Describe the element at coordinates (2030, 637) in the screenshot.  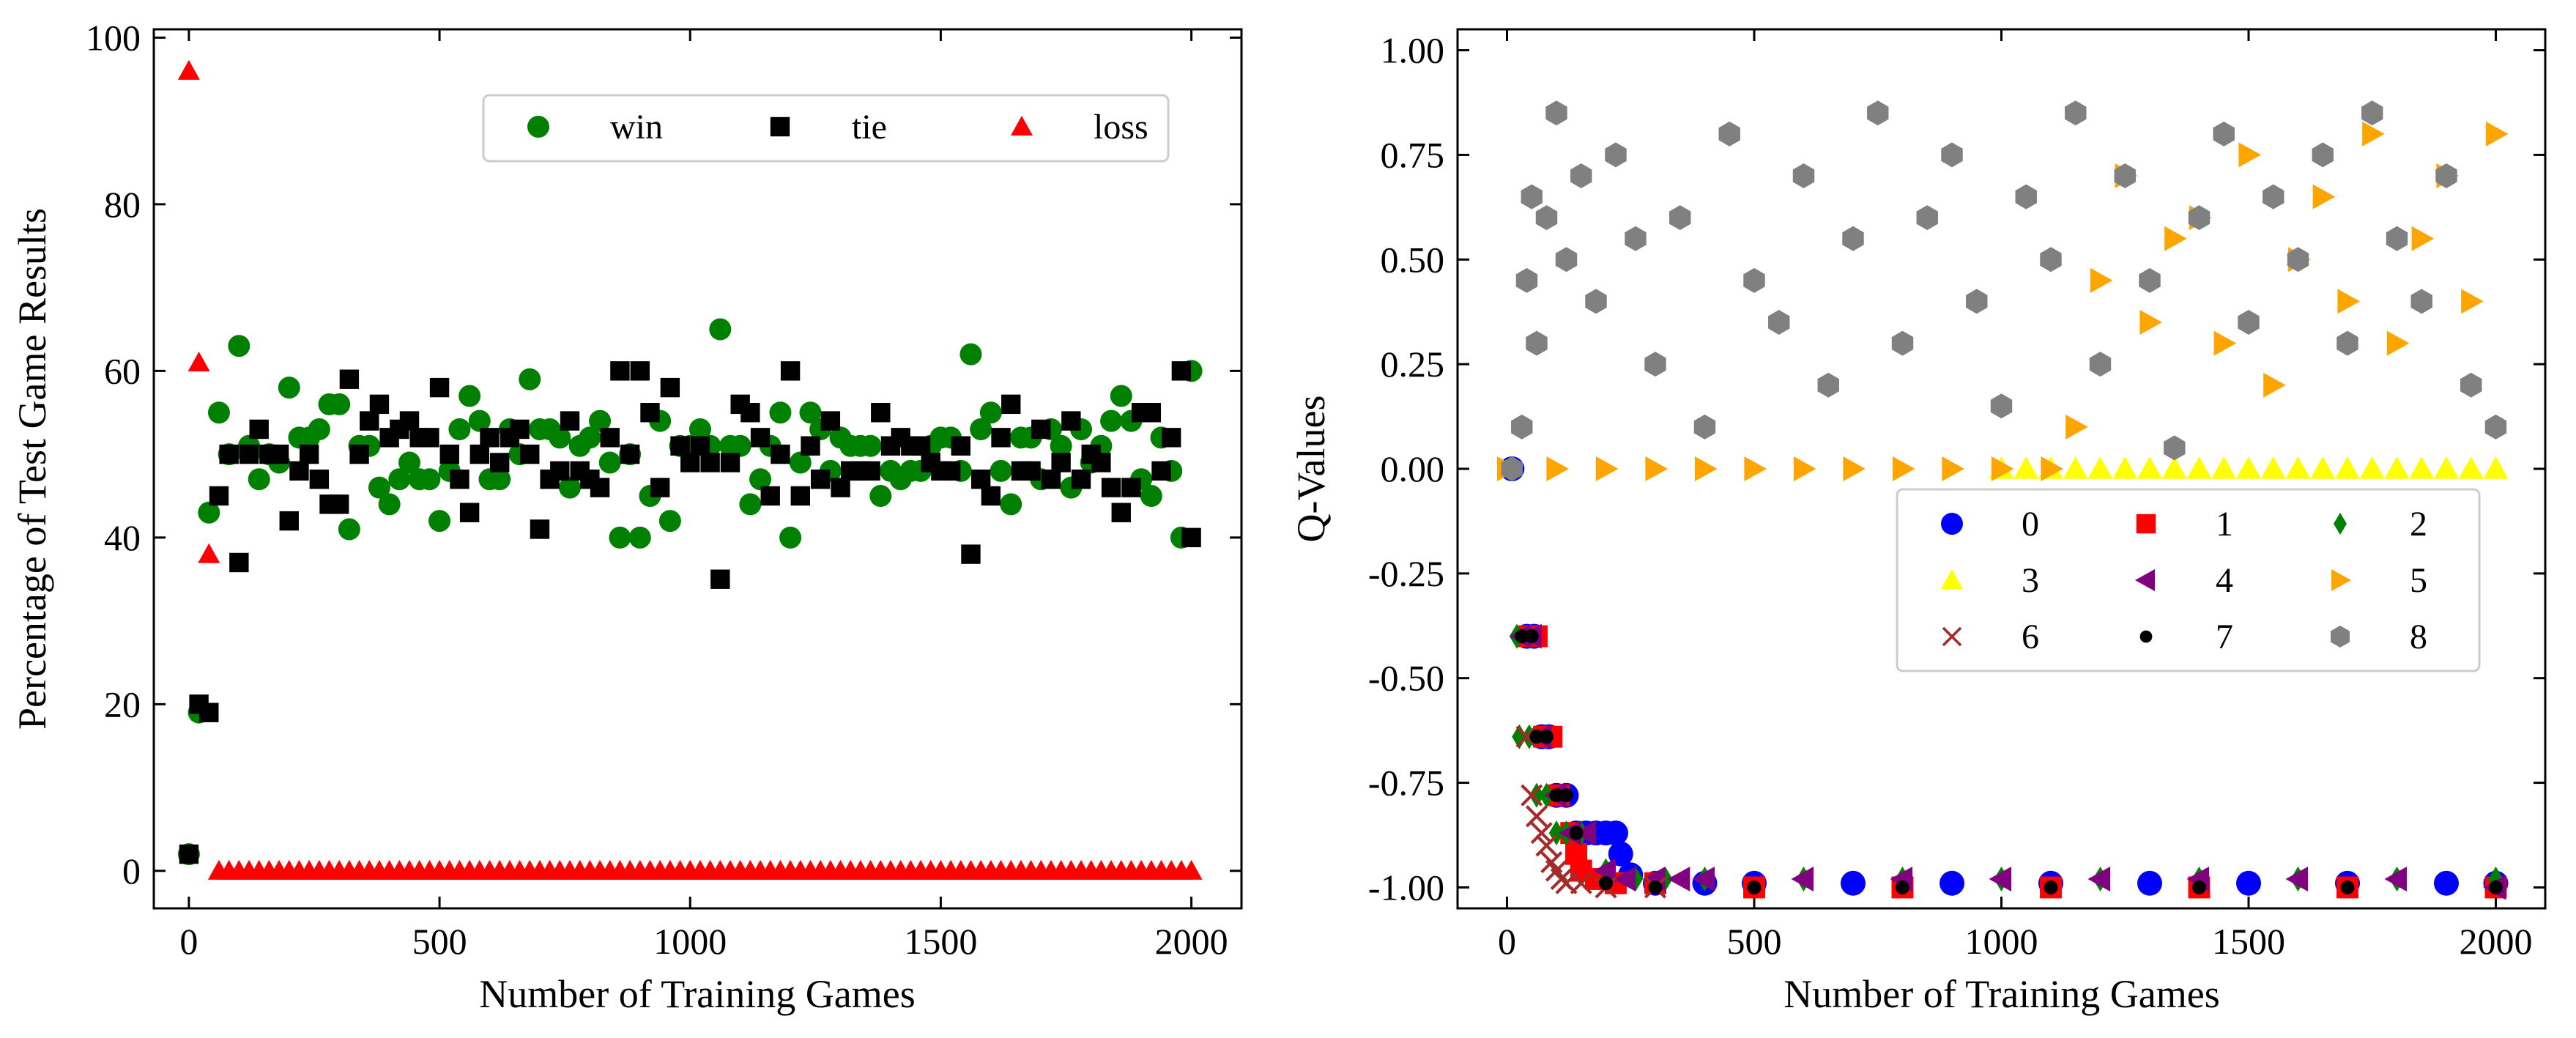
I see `legend-label: 6` at that location.